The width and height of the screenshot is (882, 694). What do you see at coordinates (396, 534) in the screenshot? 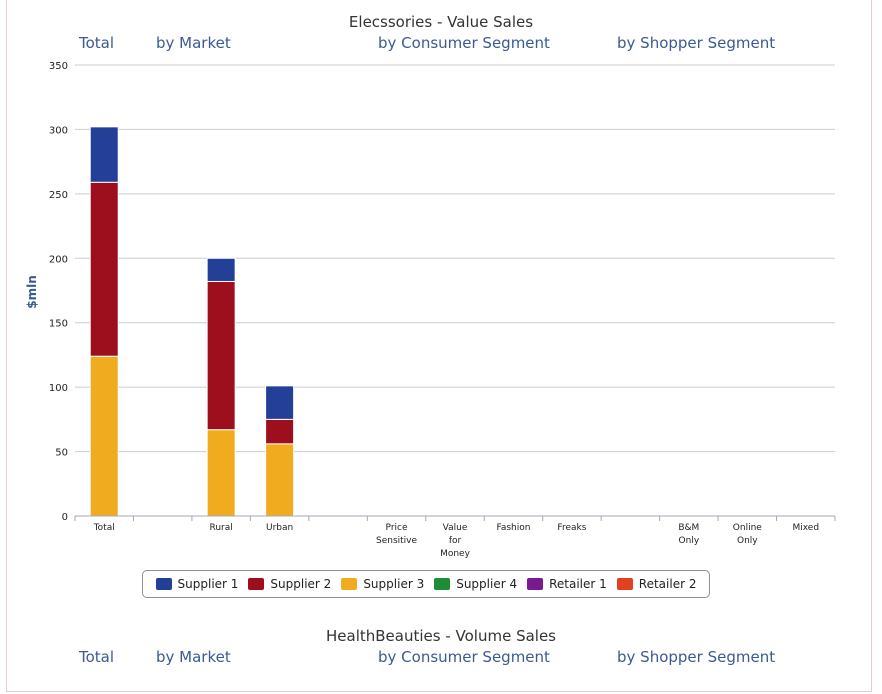
I see `x-tick-label: Price Sensitive` at bounding box center [396, 534].